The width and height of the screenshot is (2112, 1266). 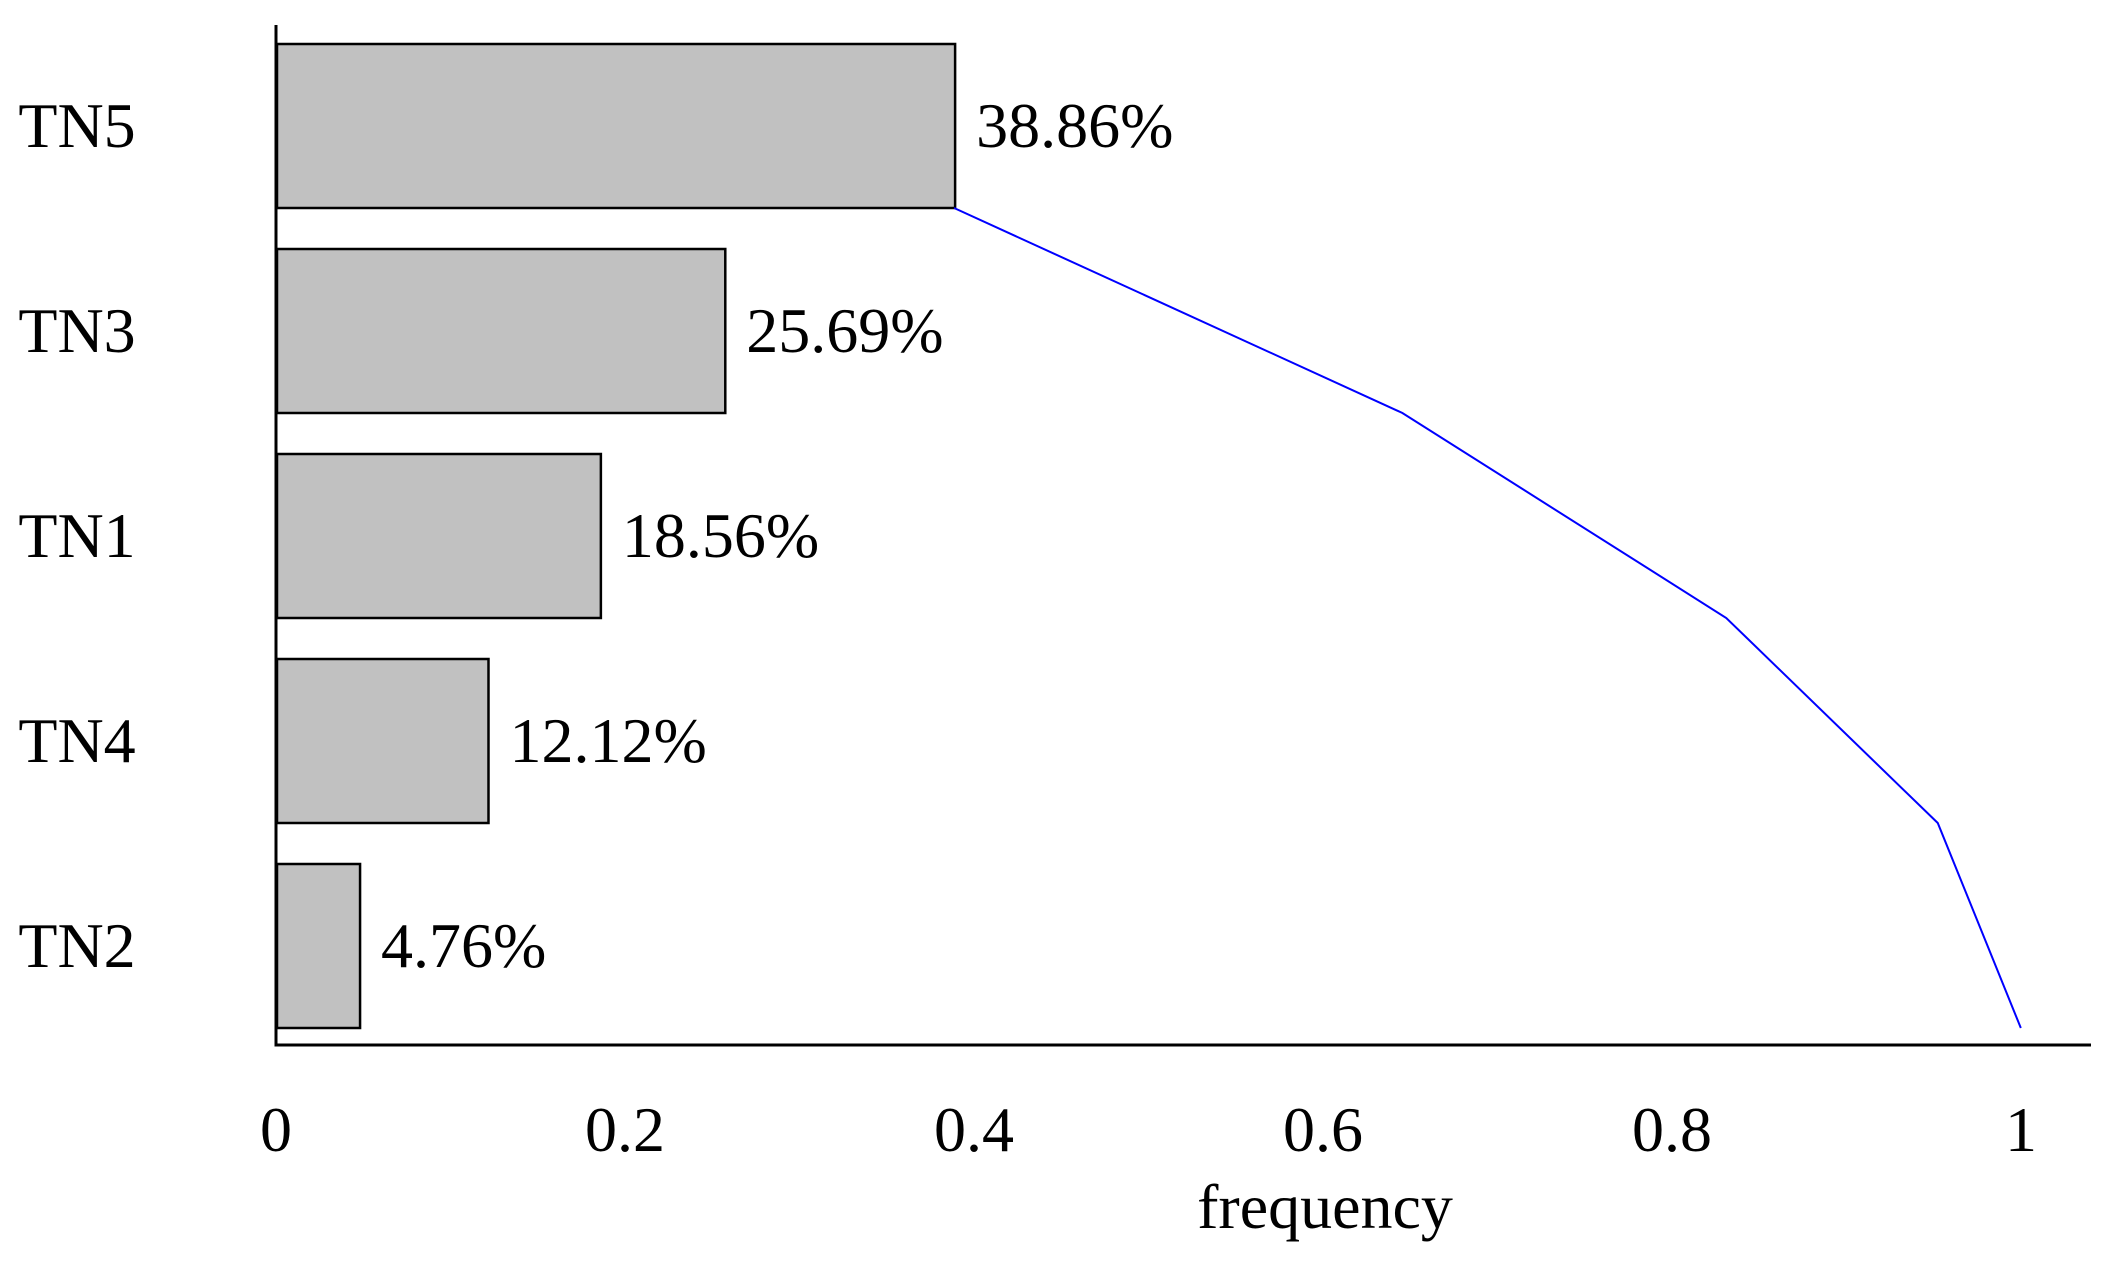 What do you see at coordinates (720, 535) in the screenshot?
I see `value-label-tn1: 18.56%` at bounding box center [720, 535].